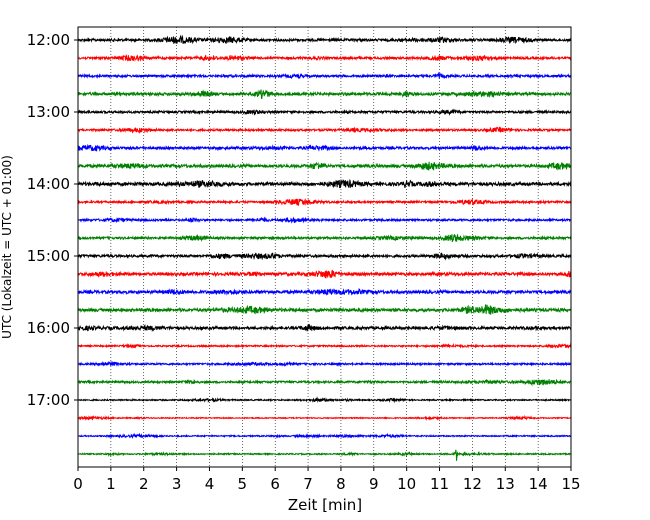 The image size is (650, 520). I want to click on y-tick-label: 13:00, so click(48, 112).